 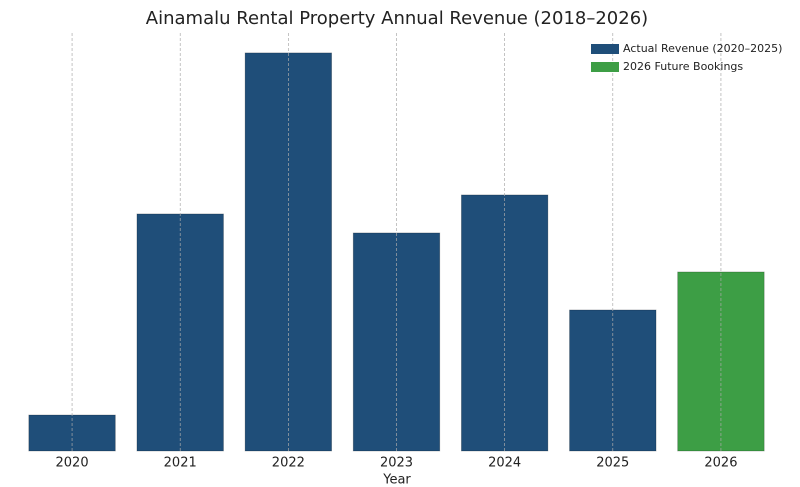 I want to click on x-tick-label: 2021, so click(x=180, y=463).